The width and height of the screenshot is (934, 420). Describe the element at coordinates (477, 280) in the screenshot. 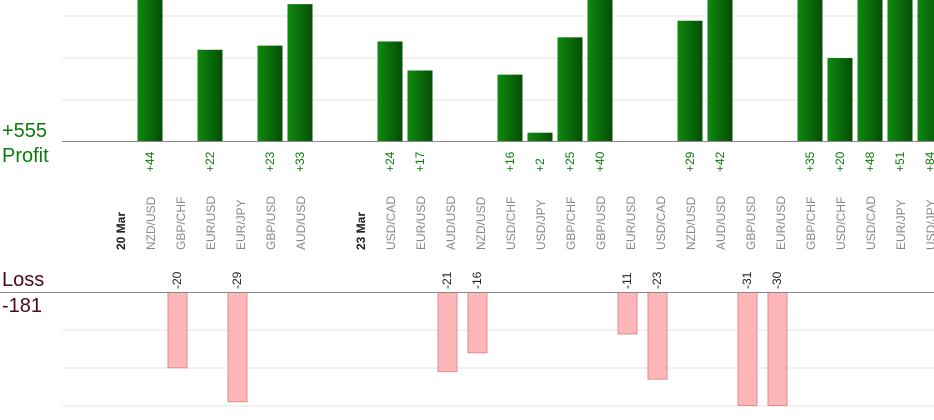

I see `loss-value-label: -16` at that location.